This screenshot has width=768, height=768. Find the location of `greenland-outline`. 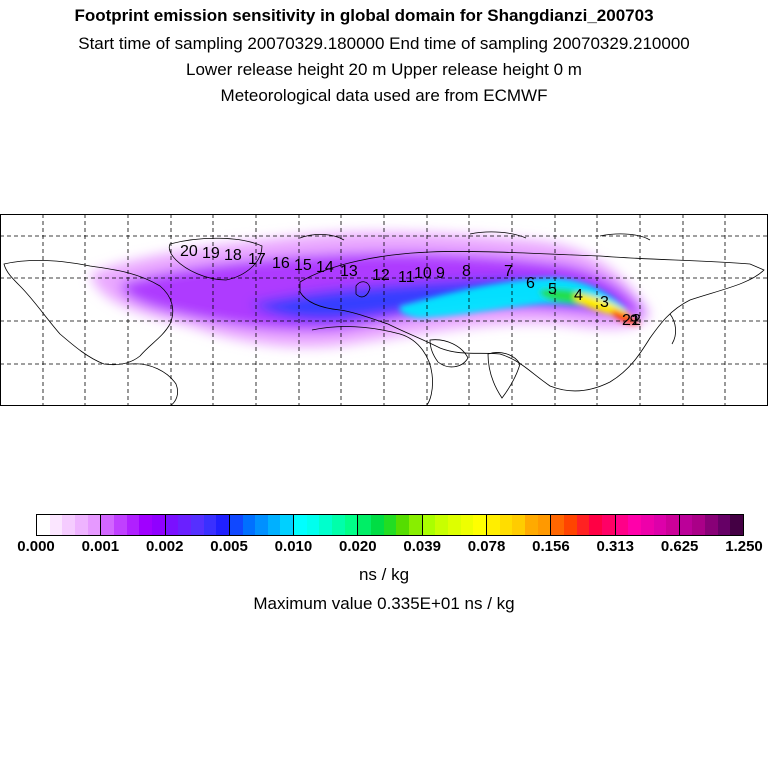

greenland-outline is located at coordinates (215, 259).